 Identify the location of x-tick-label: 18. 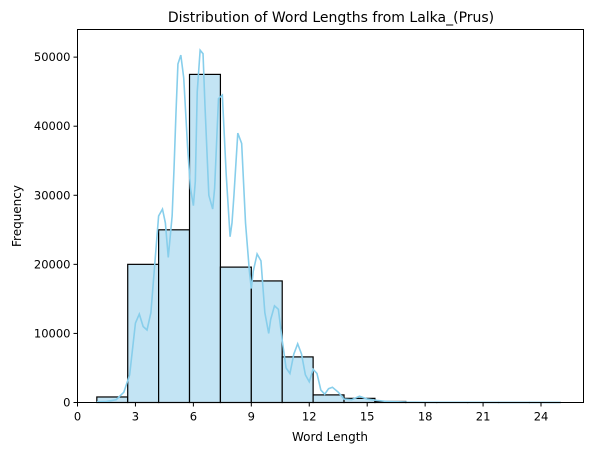
(425, 417).